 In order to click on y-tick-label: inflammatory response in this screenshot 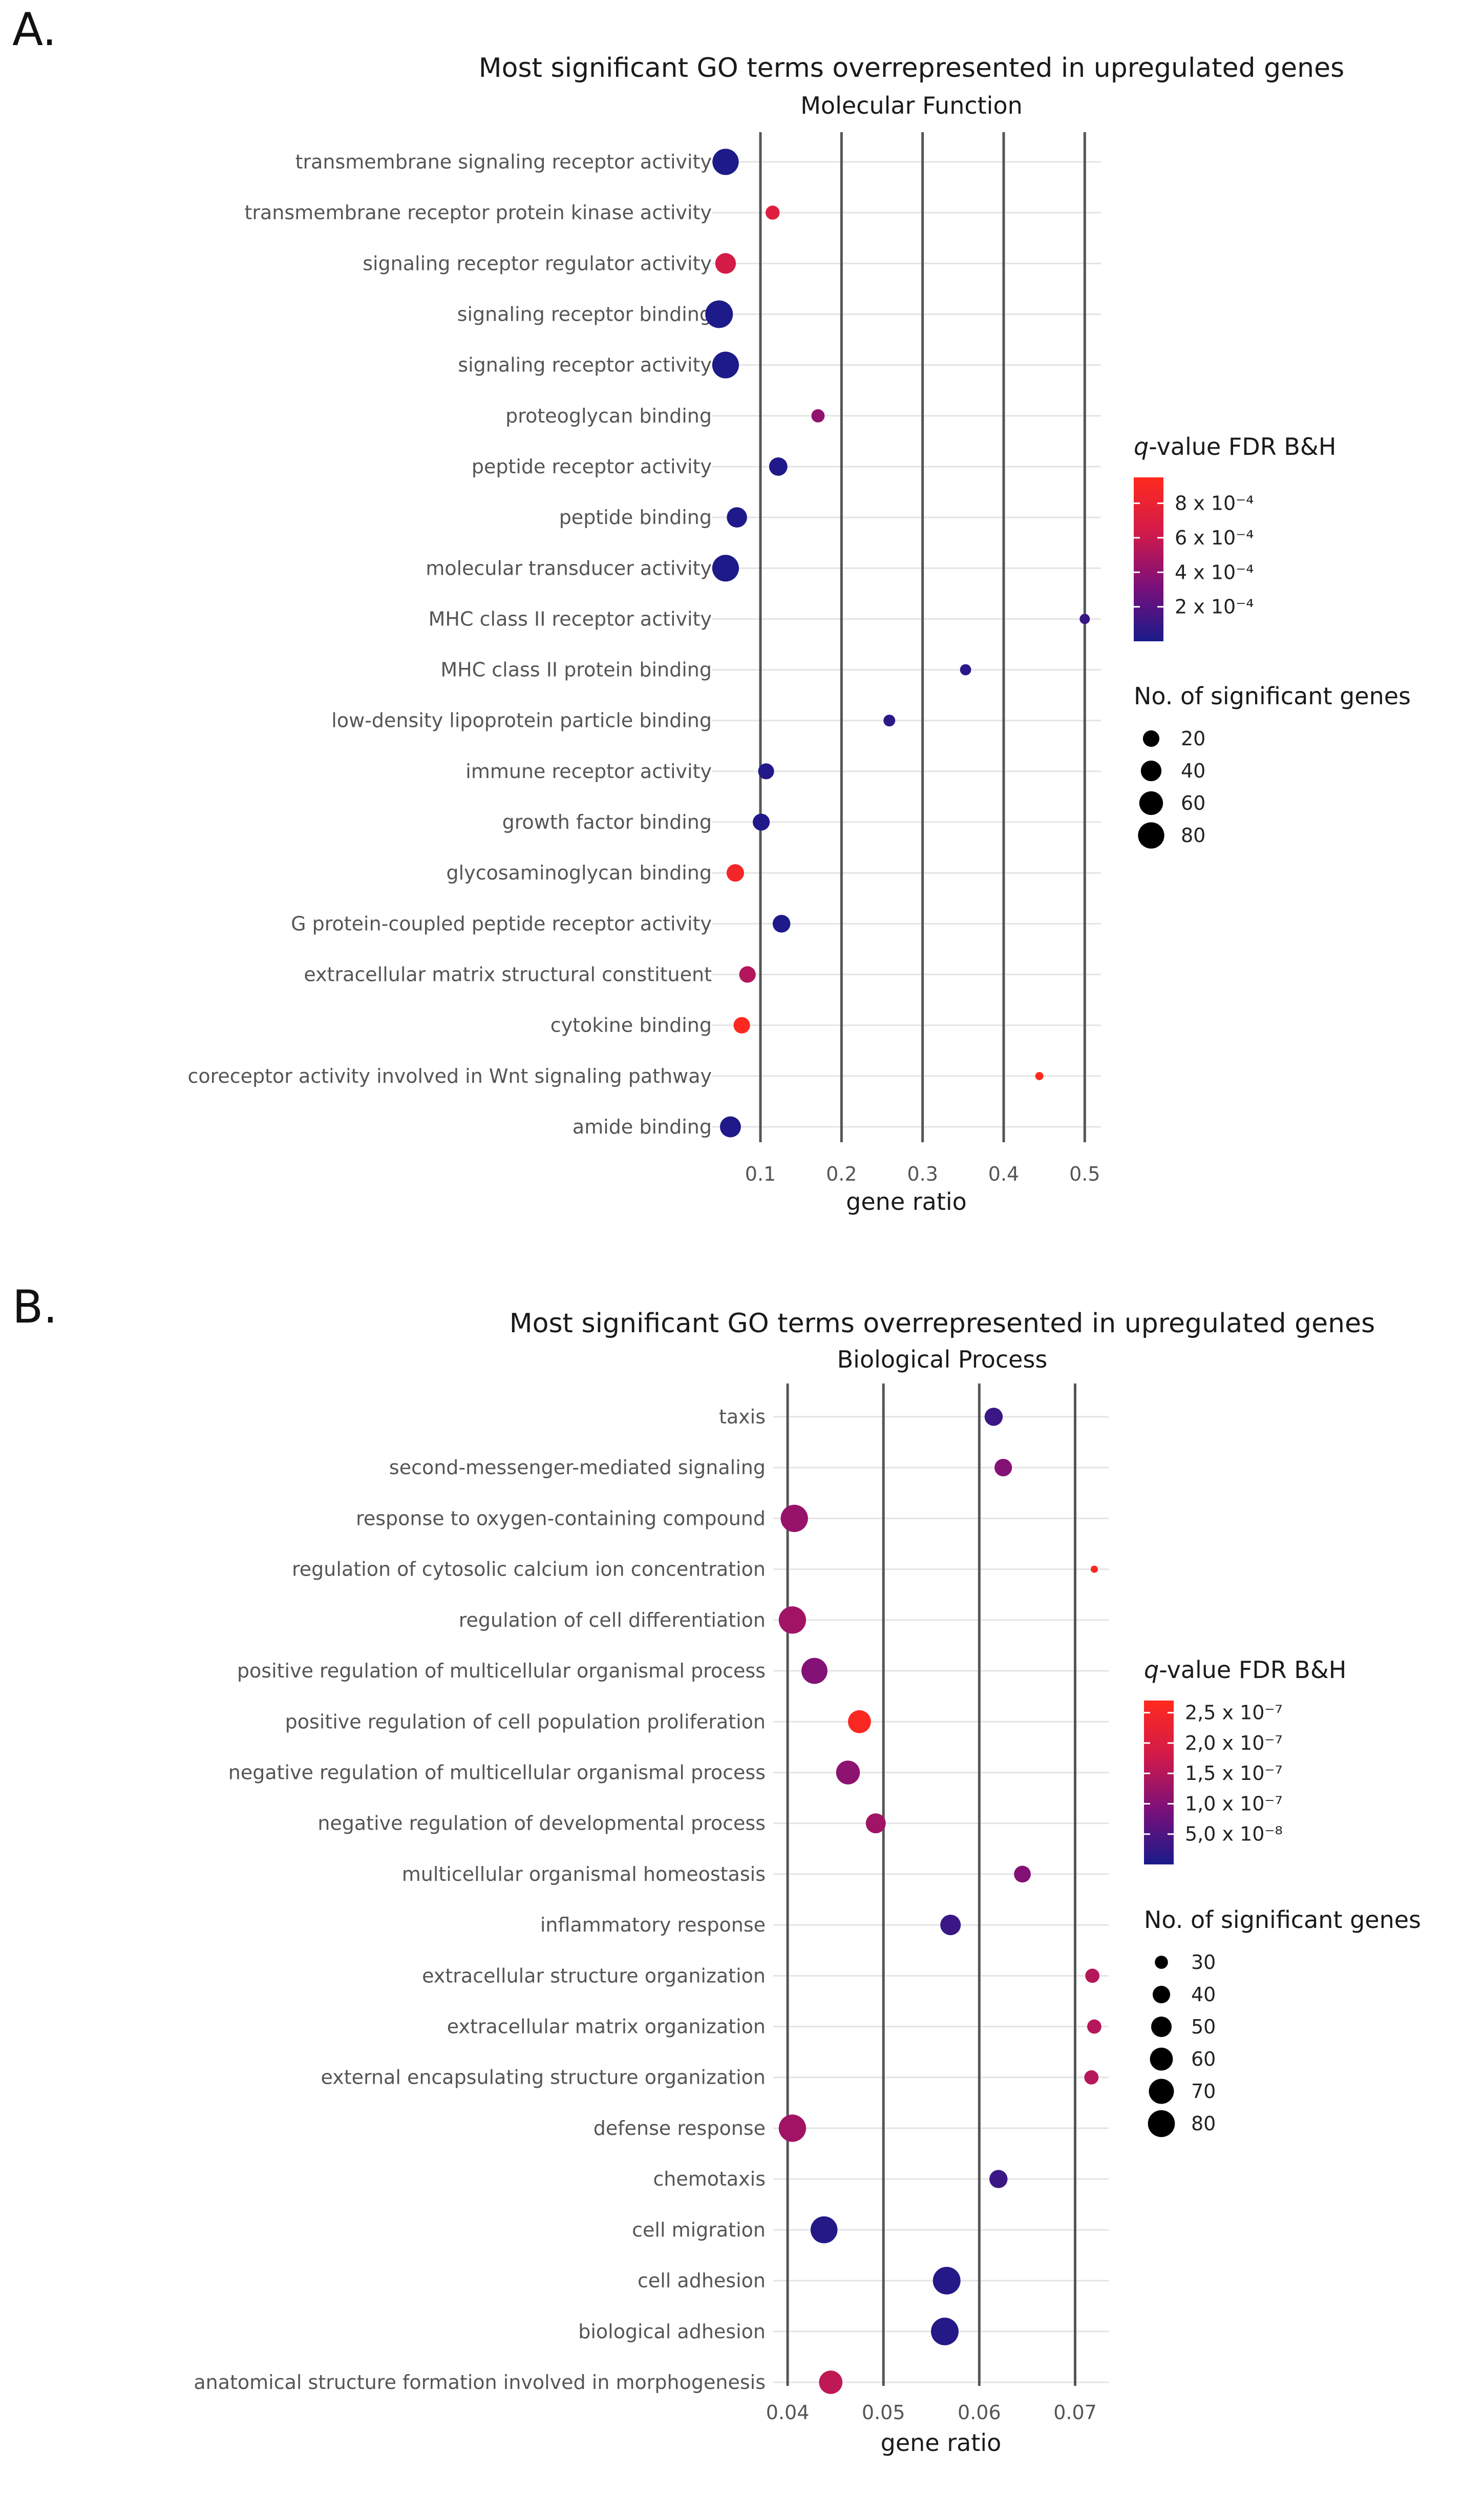, I will do `click(653, 1925)`.